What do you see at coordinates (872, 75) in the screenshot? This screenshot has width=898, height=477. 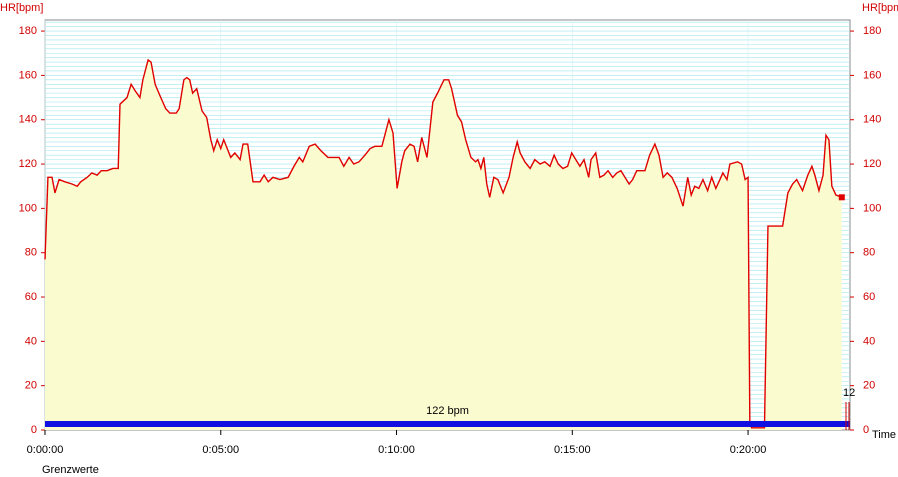 I see `y2-tick-label: 160` at bounding box center [872, 75].